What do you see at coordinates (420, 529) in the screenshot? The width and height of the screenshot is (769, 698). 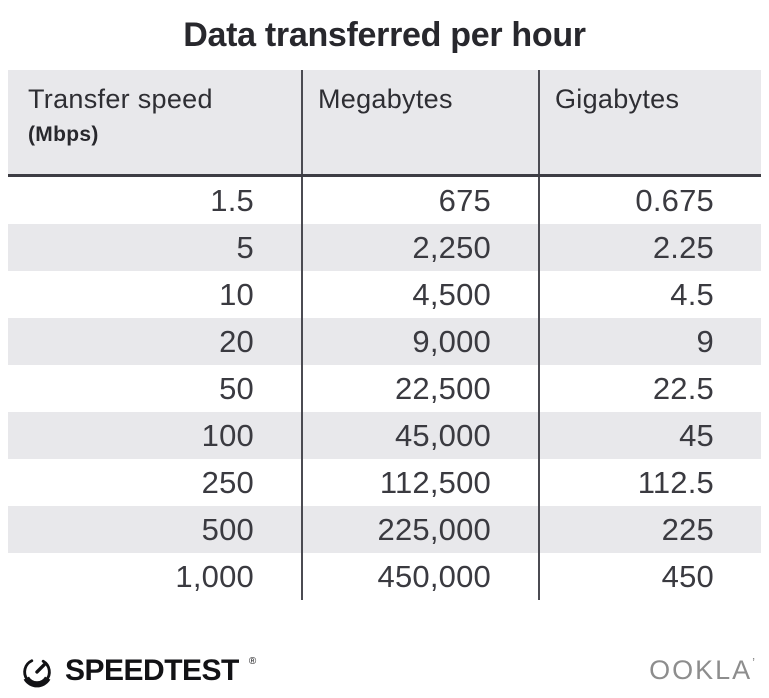 I see `cell-megabytes: 225,000` at bounding box center [420, 529].